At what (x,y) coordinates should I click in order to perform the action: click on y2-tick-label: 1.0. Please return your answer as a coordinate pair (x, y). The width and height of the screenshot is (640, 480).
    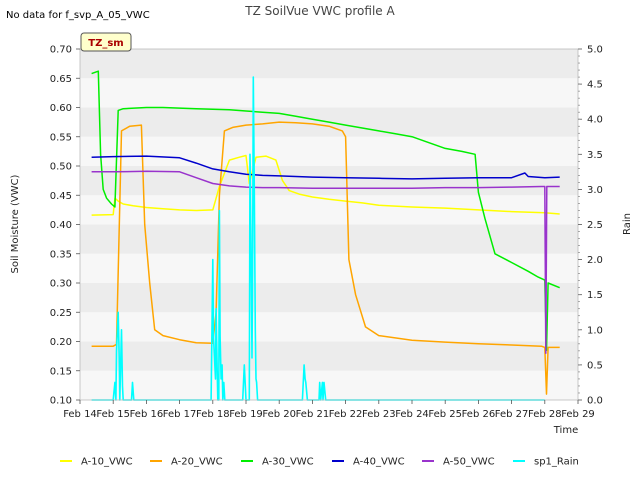
    Looking at the image, I should click on (595, 330).